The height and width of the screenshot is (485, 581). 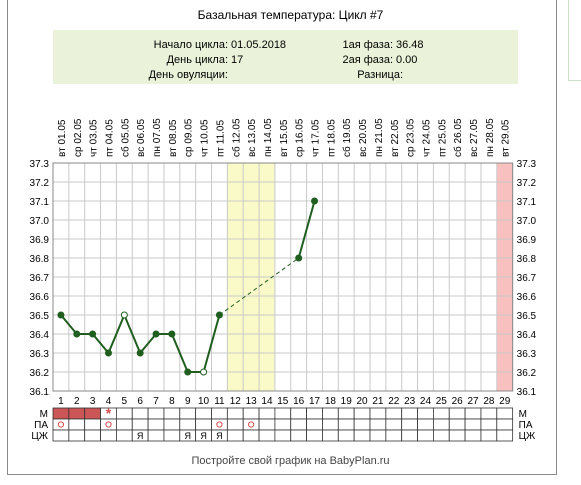 What do you see at coordinates (527, 164) in the screenshot?
I see `y-tick-label-right: 37.3` at bounding box center [527, 164].